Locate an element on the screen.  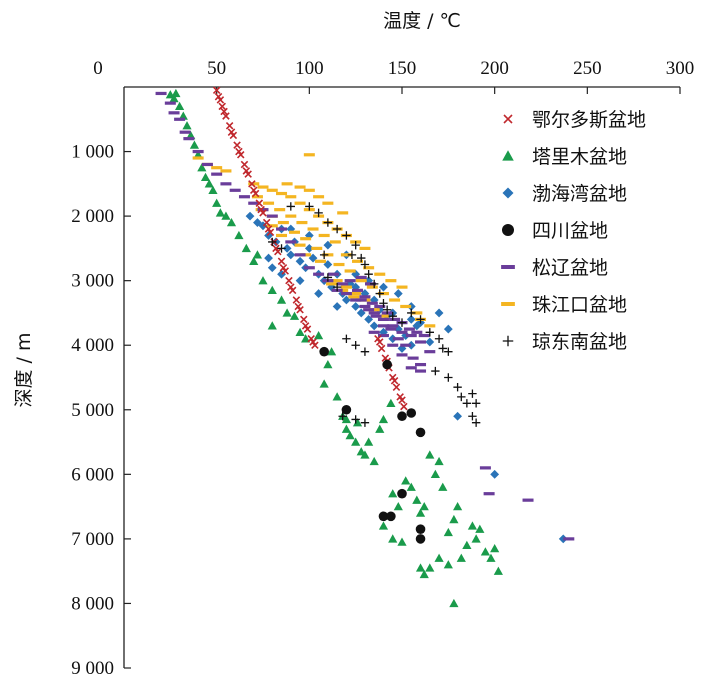
y-tick-label: 9 000 is located at coordinates (92, 668).